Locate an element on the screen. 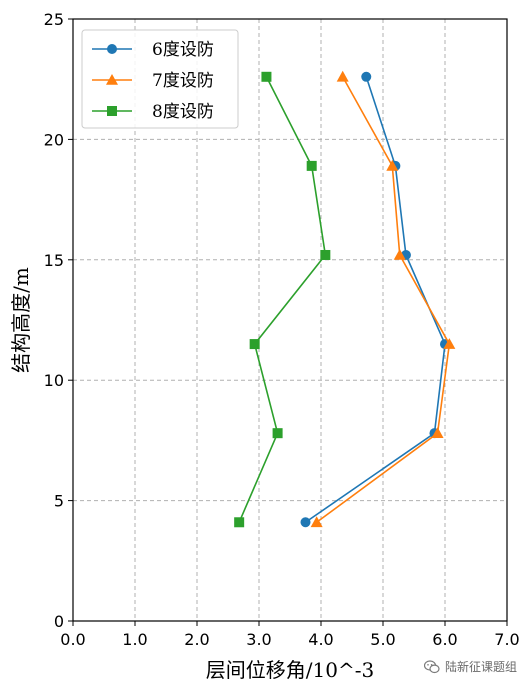  x-tick-label: 1.0 is located at coordinates (134, 639).